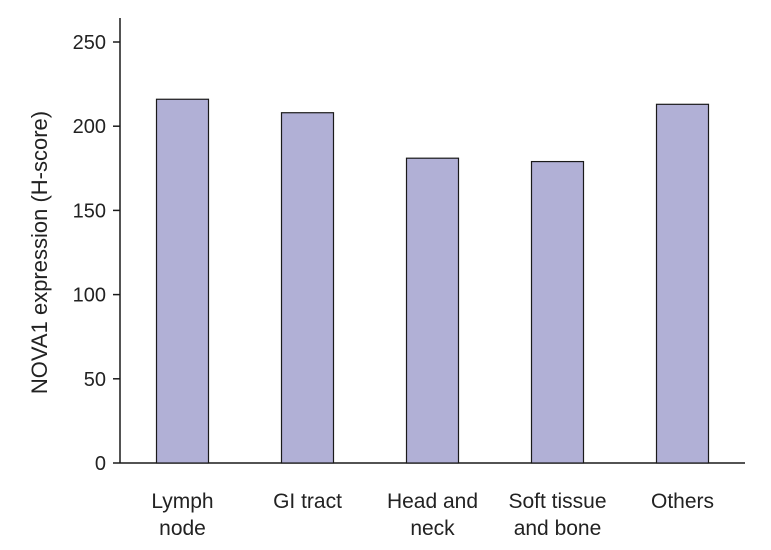 The height and width of the screenshot is (550, 771). I want to click on x-tick-label: Head and neck, so click(432, 515).